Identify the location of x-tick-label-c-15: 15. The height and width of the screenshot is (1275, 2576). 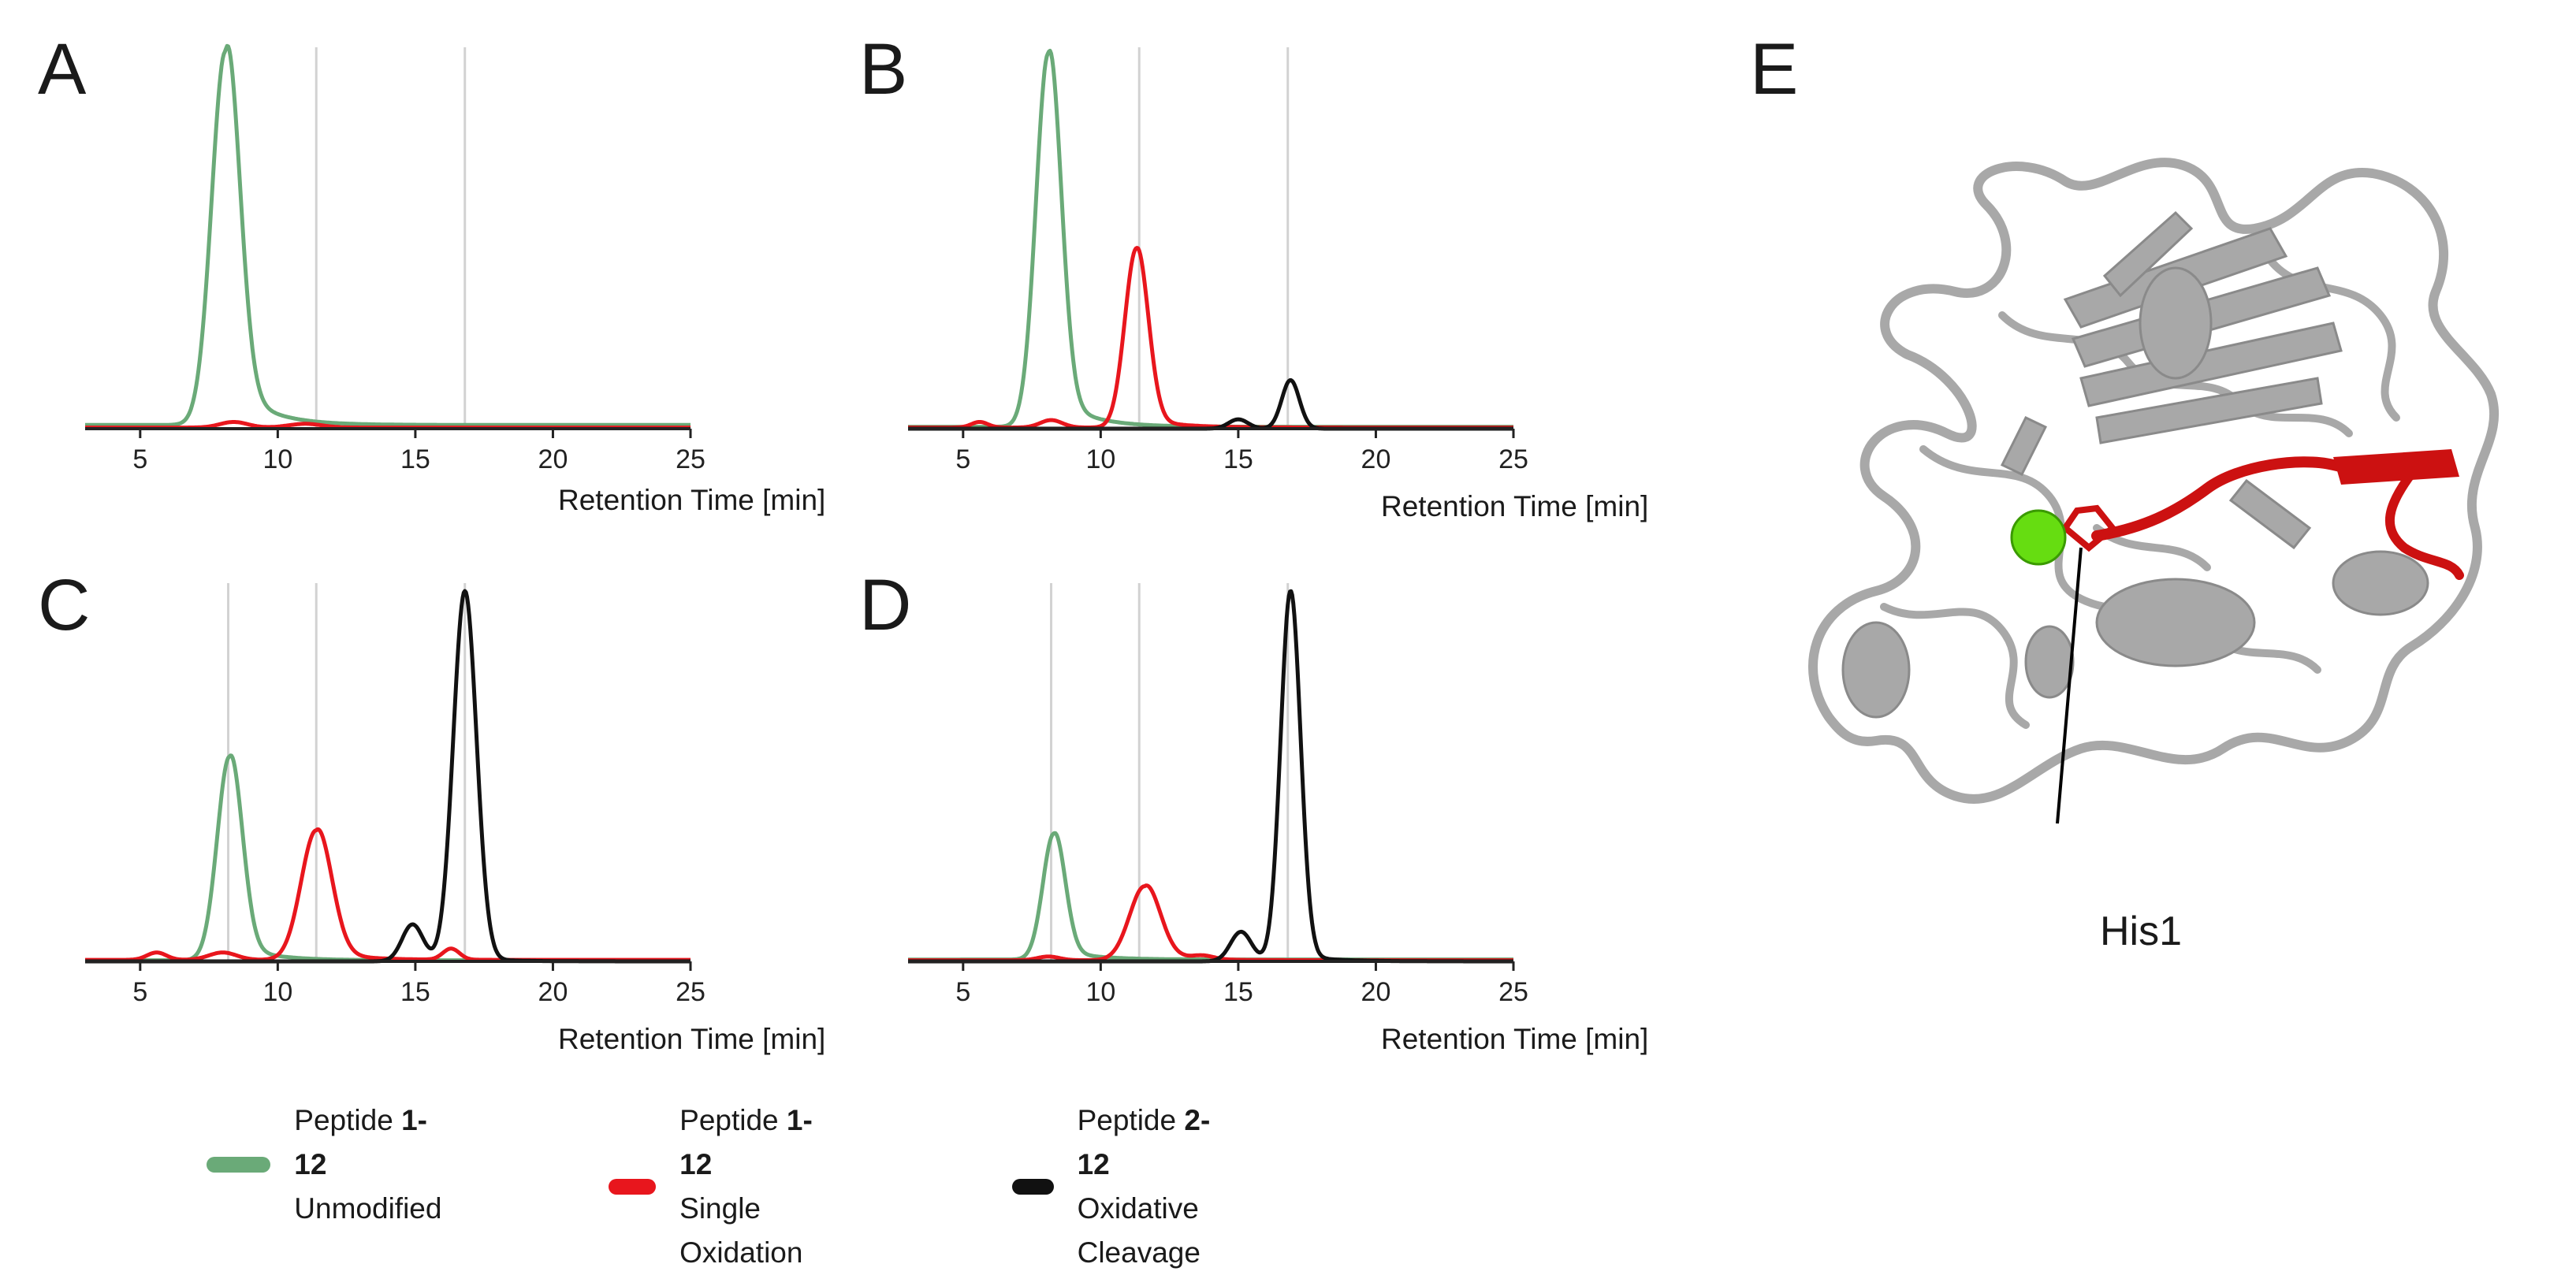
(415, 992).